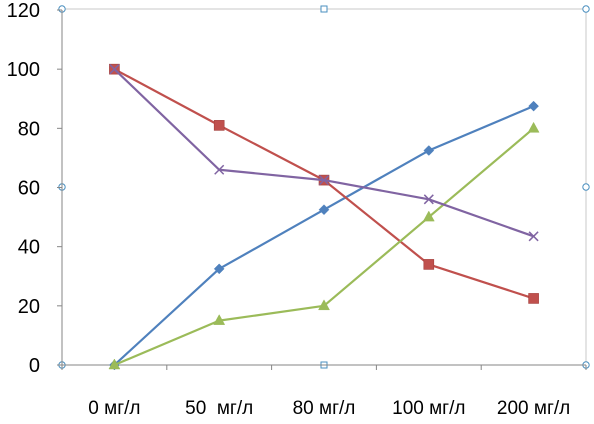 The width and height of the screenshot is (594, 424). Describe the element at coordinates (586, 9) in the screenshot. I see `resize-handle-corner` at that location.